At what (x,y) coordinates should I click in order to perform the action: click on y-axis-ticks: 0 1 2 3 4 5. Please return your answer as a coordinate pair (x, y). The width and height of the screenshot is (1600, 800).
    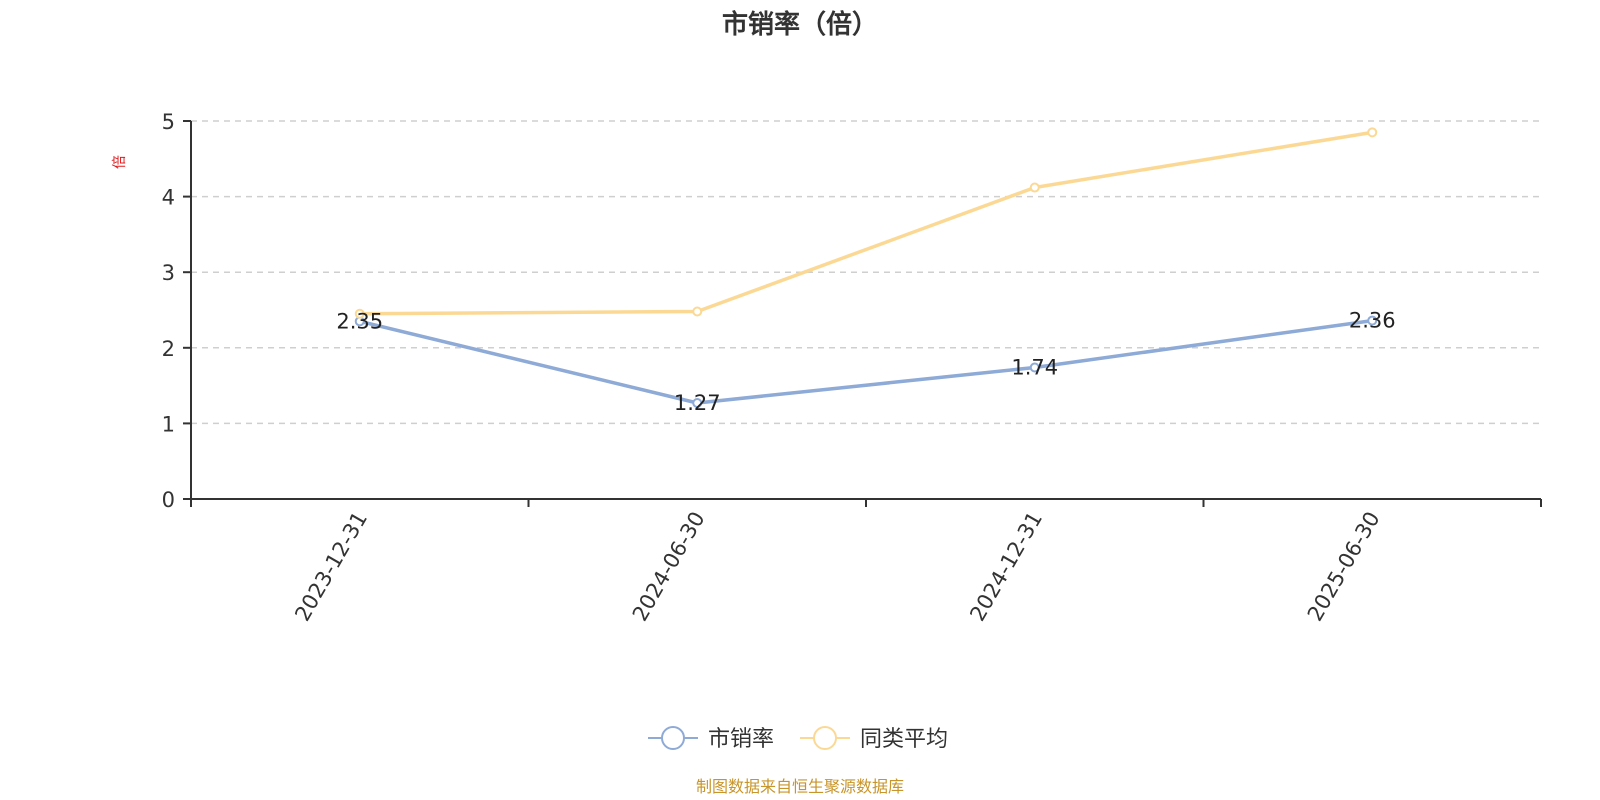
    Looking at the image, I should click on (176, 311).